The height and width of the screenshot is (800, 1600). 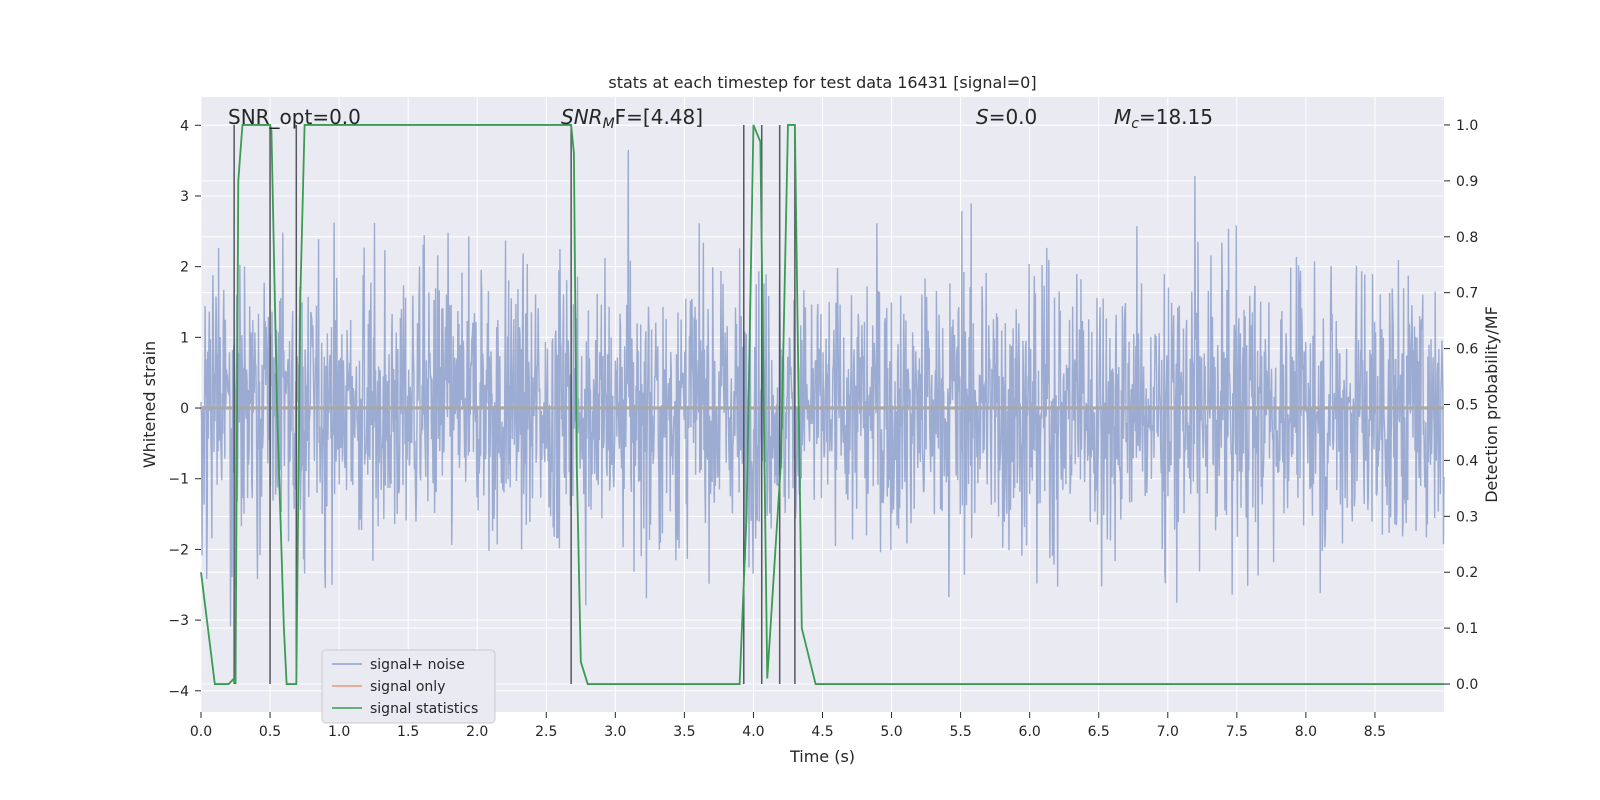 What do you see at coordinates (178, 621) in the screenshot?
I see `y-tick-label: −3` at bounding box center [178, 621].